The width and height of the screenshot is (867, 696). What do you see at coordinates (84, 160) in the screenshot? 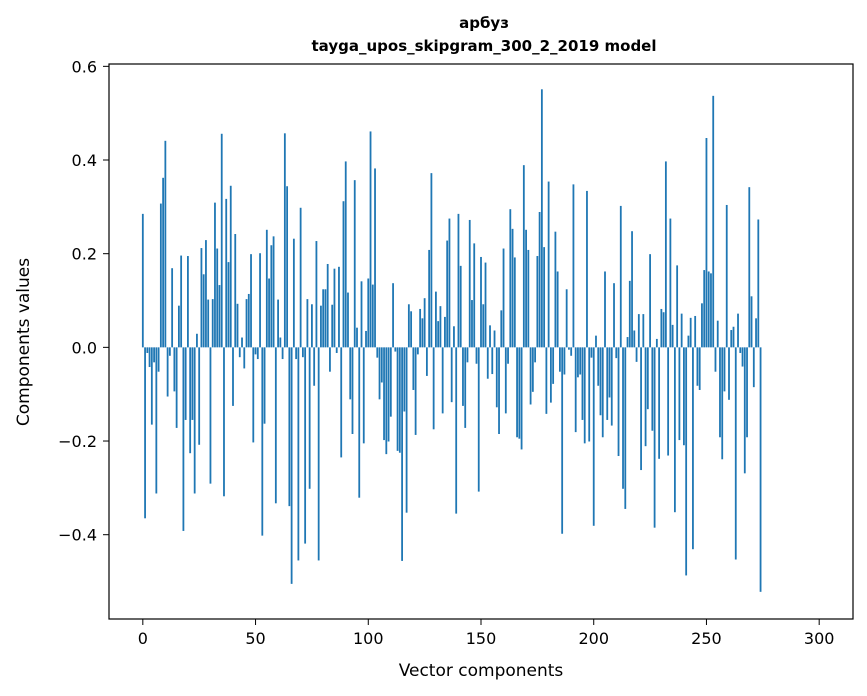
I see `y-tick-label: 0.4` at bounding box center [84, 160].